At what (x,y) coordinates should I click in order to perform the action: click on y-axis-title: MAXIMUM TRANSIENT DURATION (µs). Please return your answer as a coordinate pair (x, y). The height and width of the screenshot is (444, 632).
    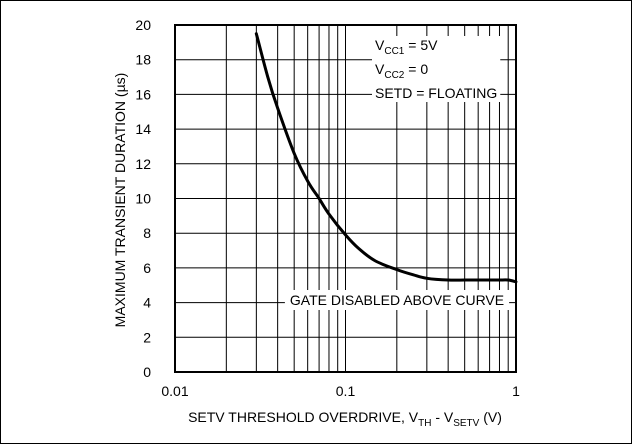
    Looking at the image, I should click on (120, 200).